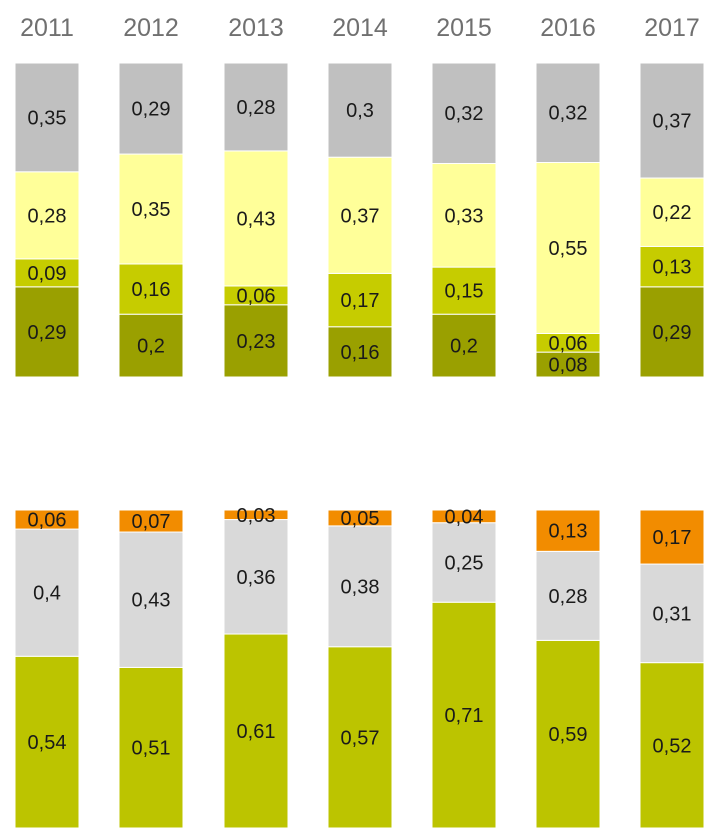 Image resolution: width=715 pixels, height=828 pixels. What do you see at coordinates (672, 28) in the screenshot?
I see `year-label-2017: 2017` at bounding box center [672, 28].